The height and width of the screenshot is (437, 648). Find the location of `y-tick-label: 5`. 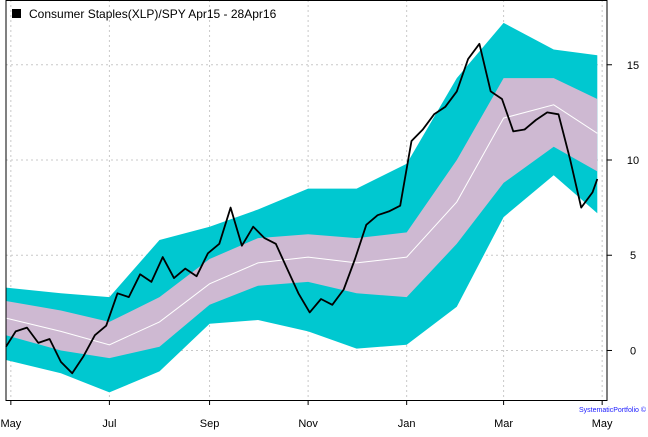

y-tick-label: 5 is located at coordinates (633, 256).